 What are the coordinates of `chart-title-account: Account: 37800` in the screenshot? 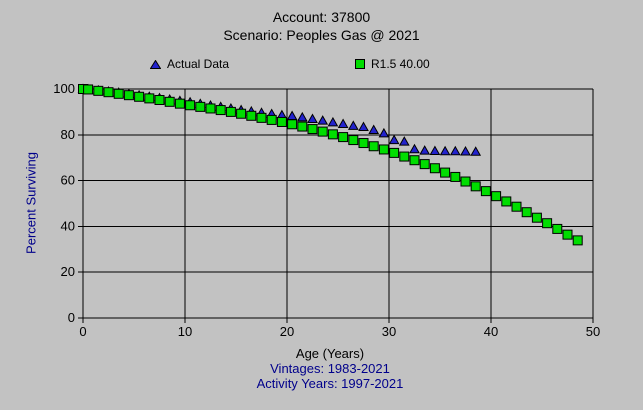 It's located at (321, 17).